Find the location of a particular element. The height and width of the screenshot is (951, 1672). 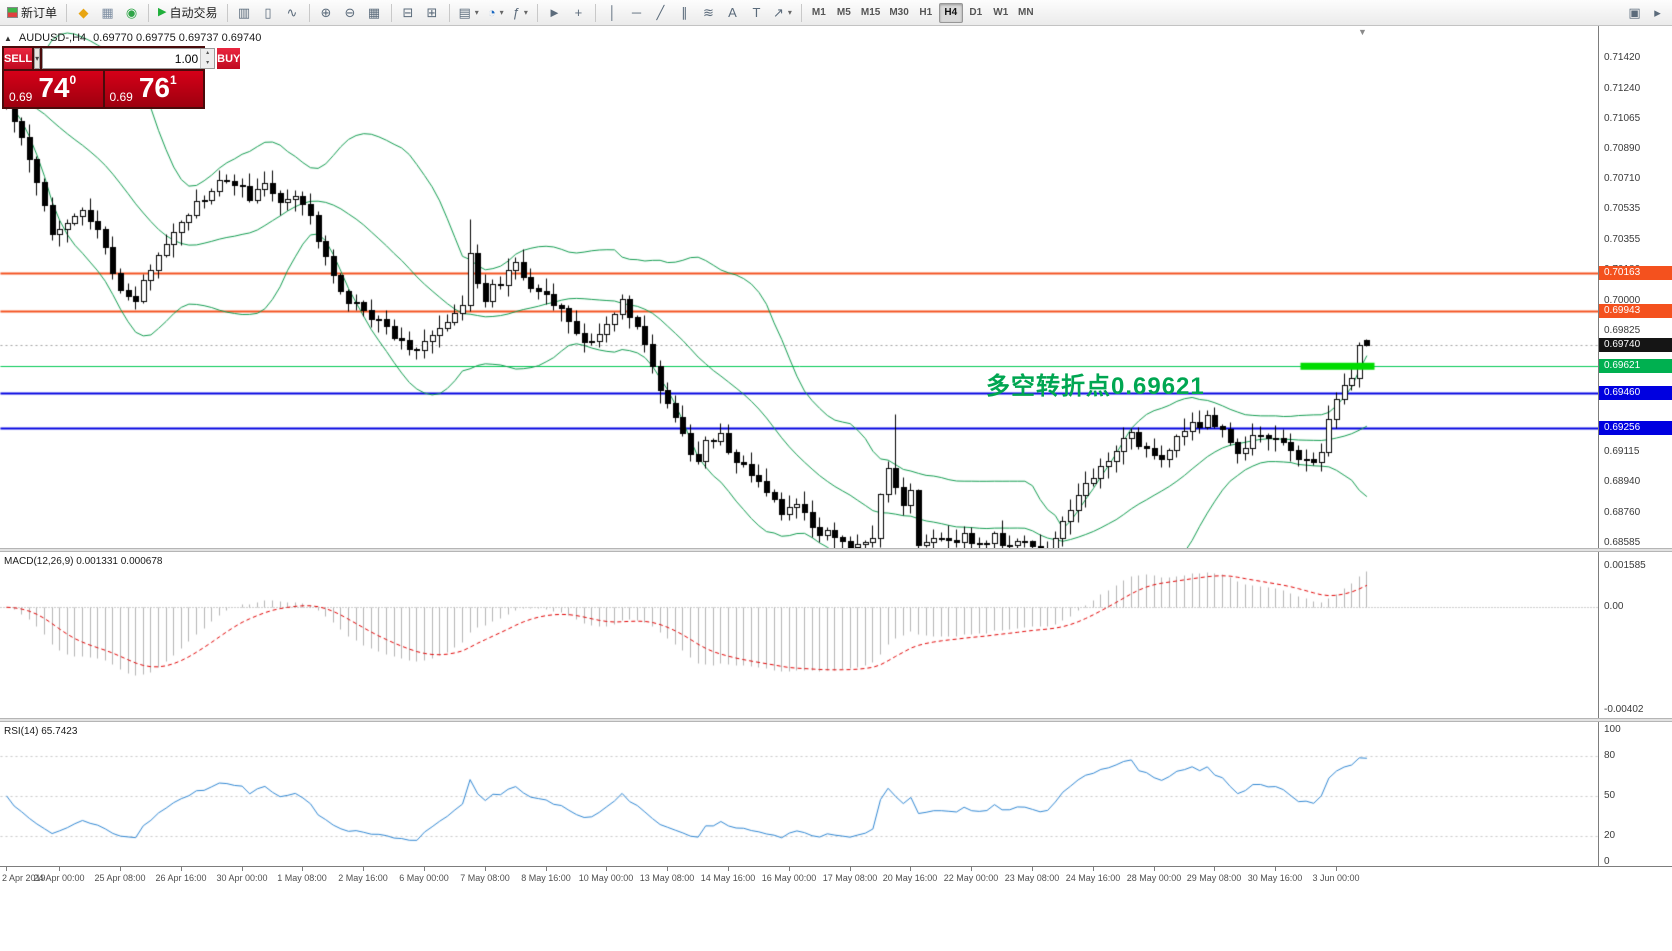

new-order-button: 新订单 is located at coordinates (32, 13).